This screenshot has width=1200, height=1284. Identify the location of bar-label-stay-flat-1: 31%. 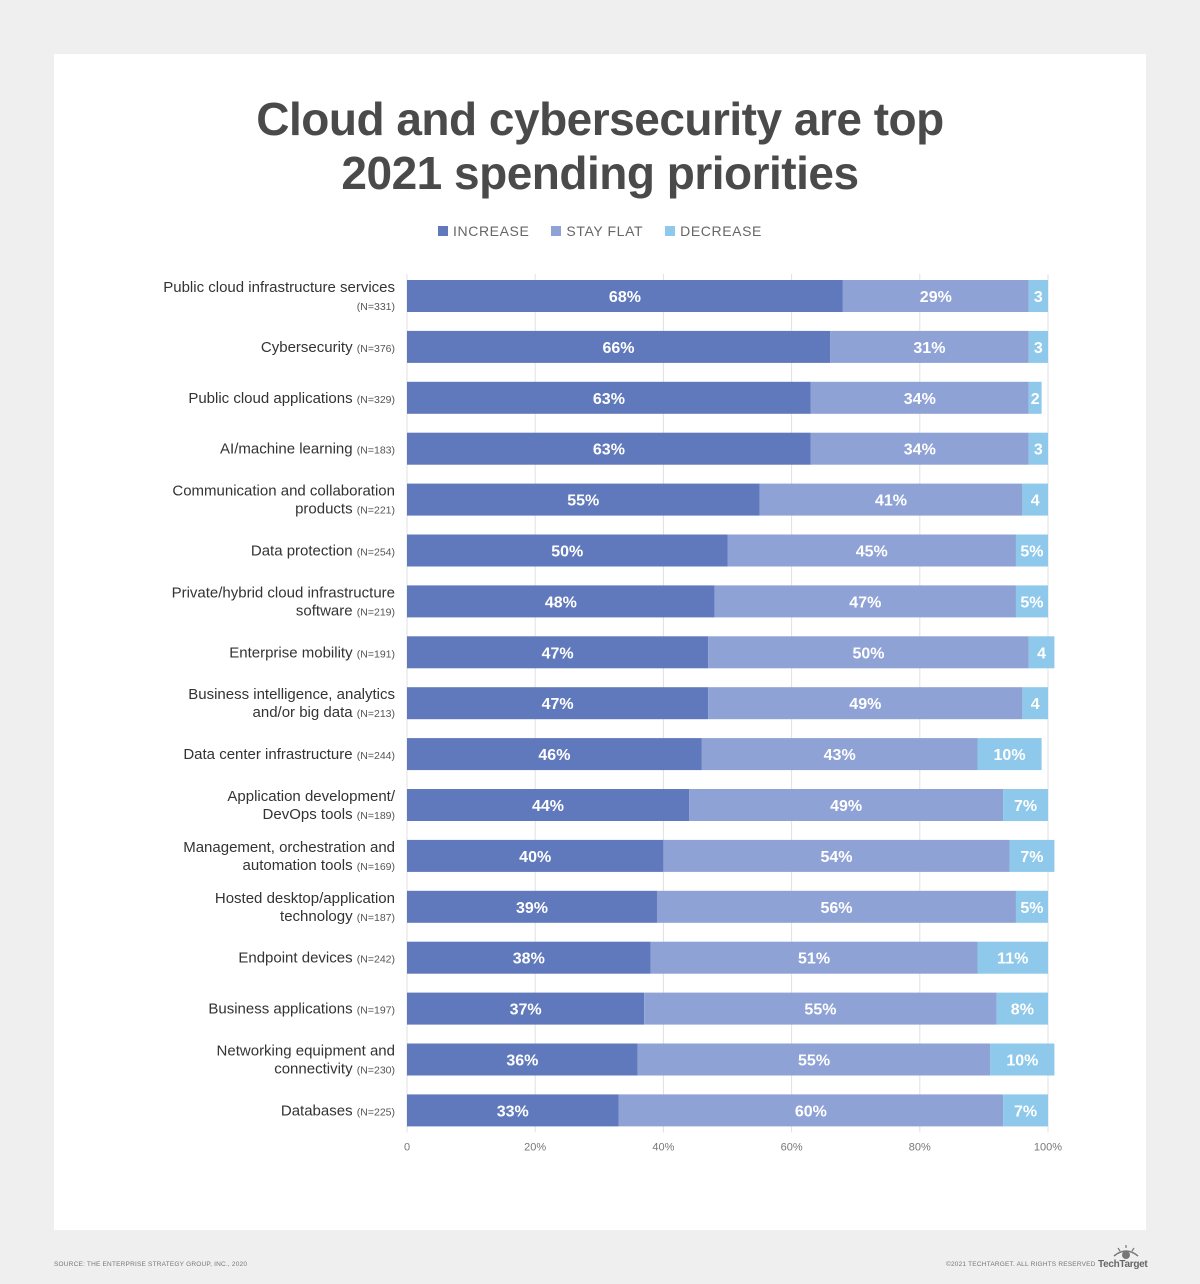
(929, 348).